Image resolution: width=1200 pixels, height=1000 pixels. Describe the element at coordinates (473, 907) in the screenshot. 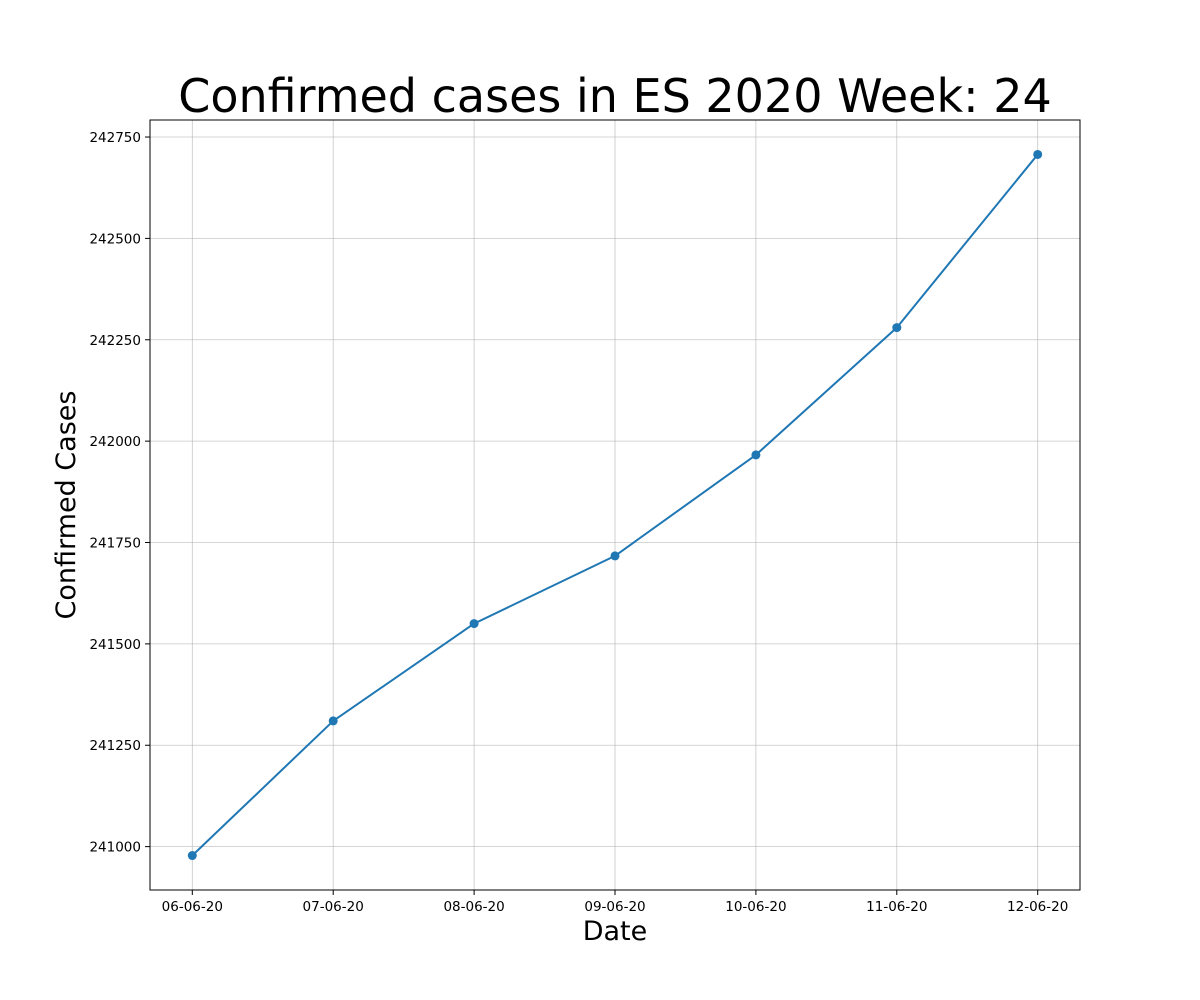

I see `x-tick-label: 08-06-20` at that location.